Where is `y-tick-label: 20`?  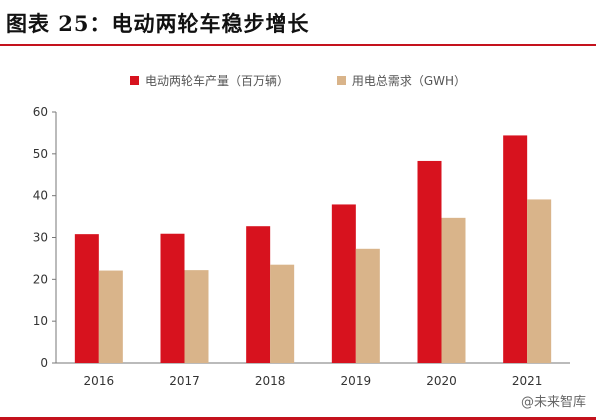
y-tick-label: 20 is located at coordinates (40, 279).